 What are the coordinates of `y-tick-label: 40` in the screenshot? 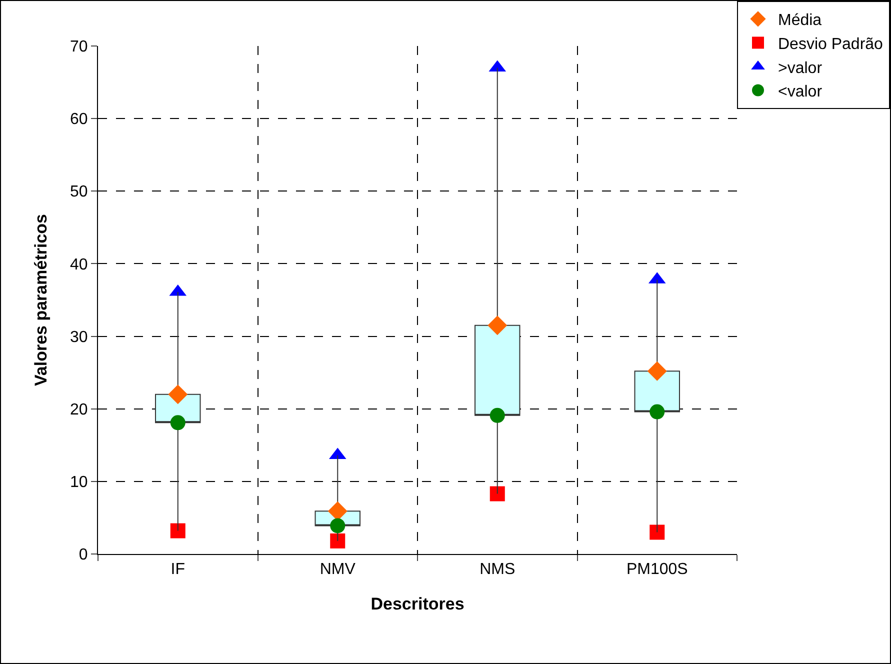 It's located at (79, 265).